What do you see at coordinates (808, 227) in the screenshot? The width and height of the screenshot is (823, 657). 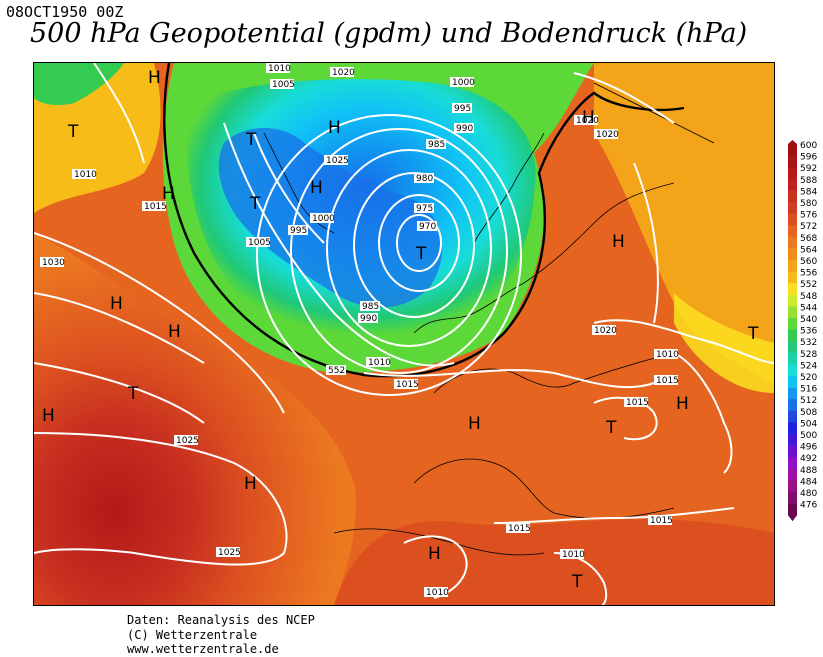 I see `legend-label: 572` at bounding box center [808, 227].